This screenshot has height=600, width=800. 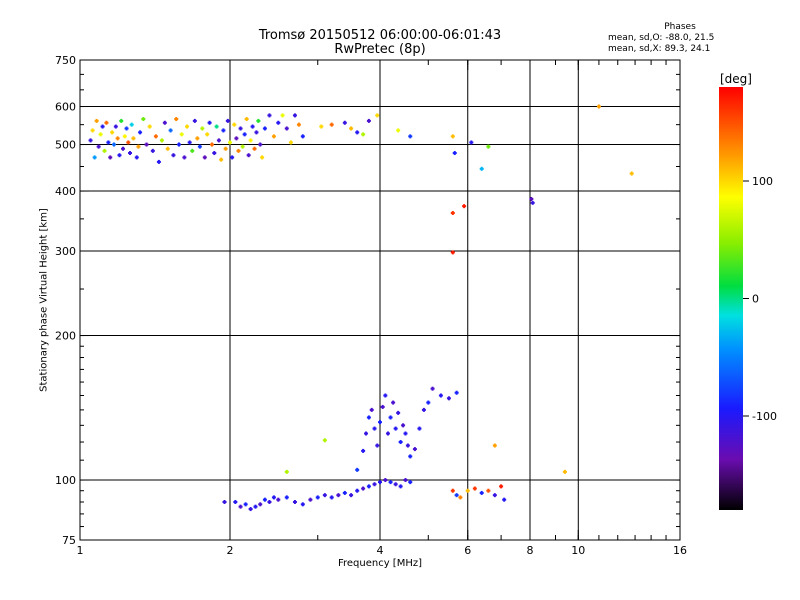 What do you see at coordinates (380, 550) in the screenshot?
I see `x-tick-label: 4` at bounding box center [380, 550].